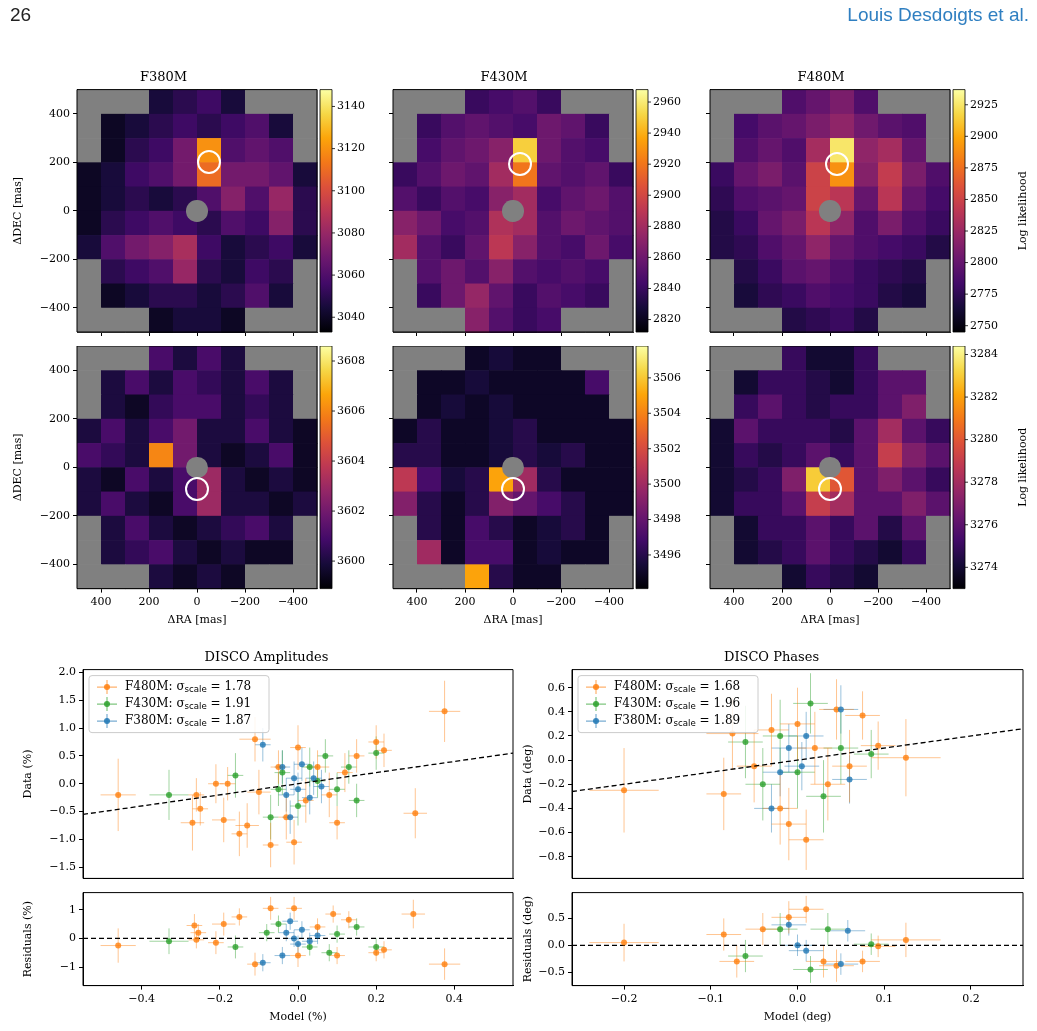 This screenshot has width=1037, height=1031. Describe the element at coordinates (454, 999) in the screenshot. I see `x-tick-label: 0.4` at that location.